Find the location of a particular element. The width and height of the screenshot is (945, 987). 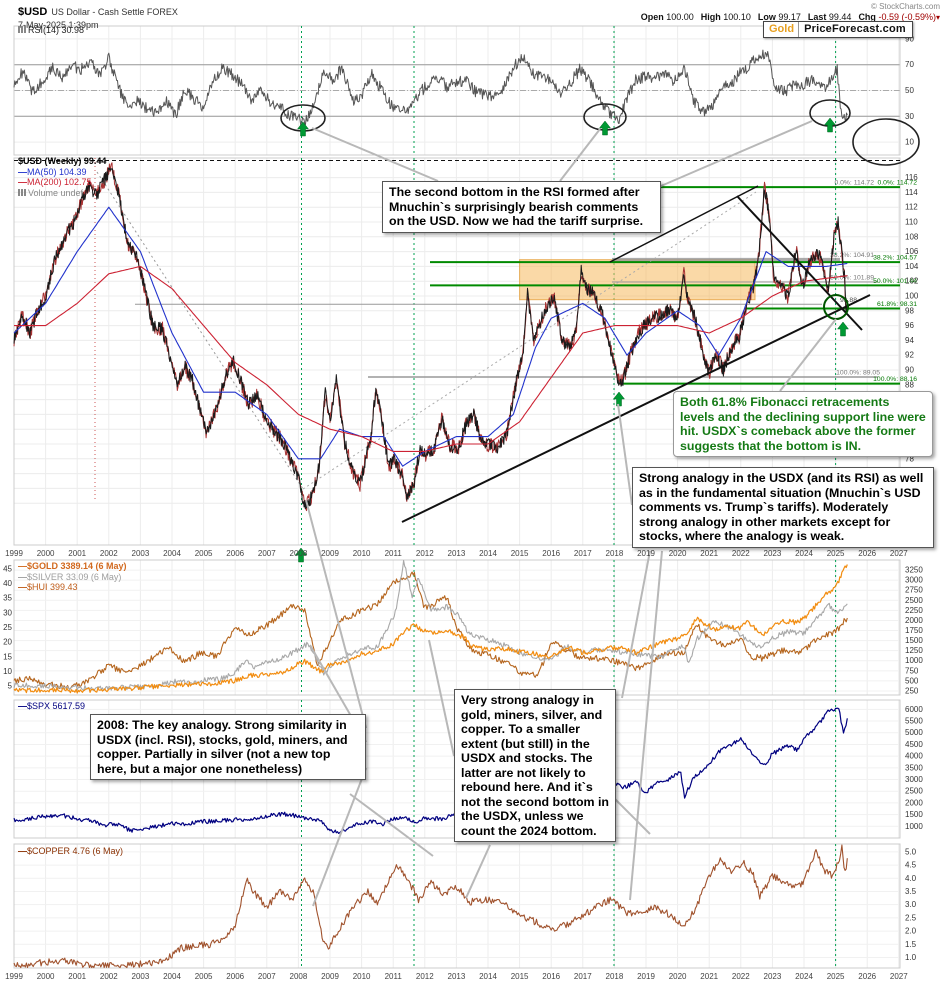

svg-text: 116 is located at coordinates (911, 177).